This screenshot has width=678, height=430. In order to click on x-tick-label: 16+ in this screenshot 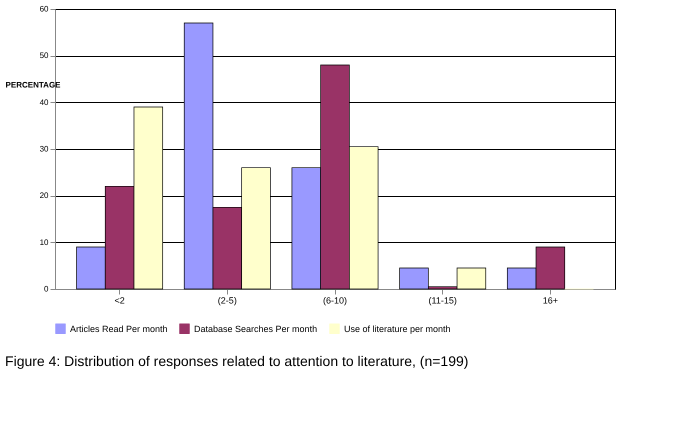, I will do `click(550, 301)`.